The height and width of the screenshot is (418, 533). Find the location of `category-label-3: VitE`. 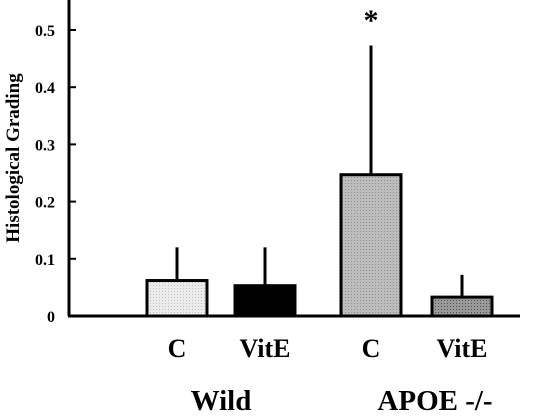

category-label-3: VitE is located at coordinates (461, 348).